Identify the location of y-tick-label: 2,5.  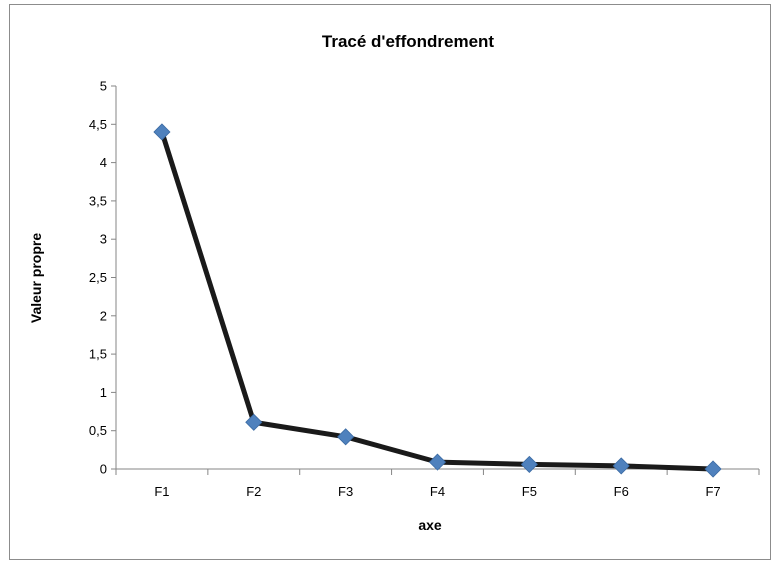
(98, 277).